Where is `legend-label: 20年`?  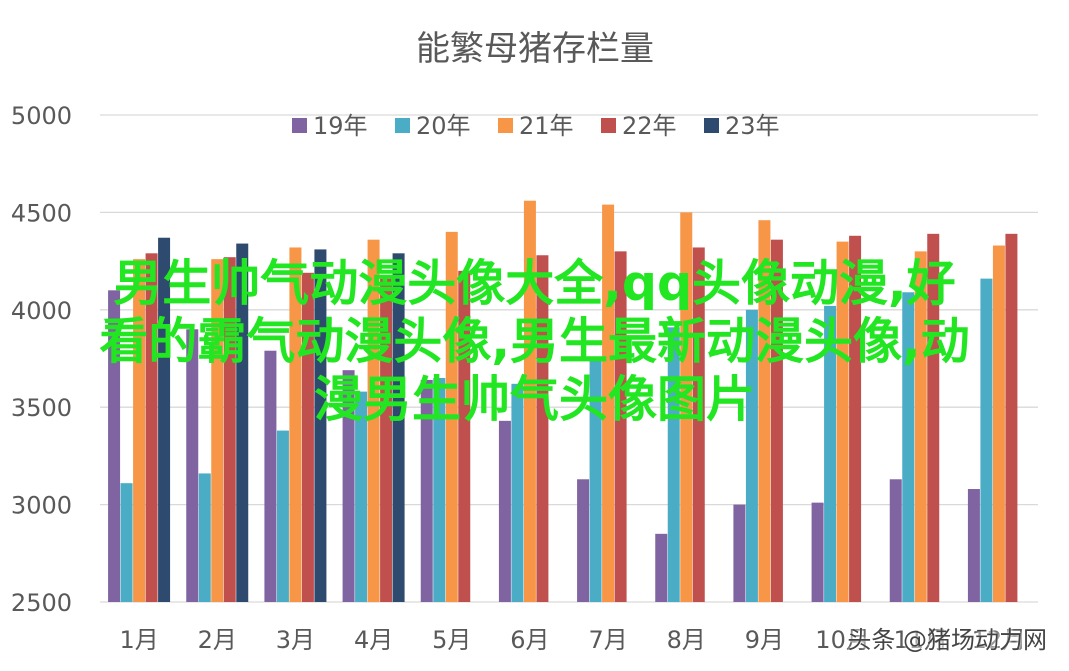
legend-label: 20年 is located at coordinates (443, 126).